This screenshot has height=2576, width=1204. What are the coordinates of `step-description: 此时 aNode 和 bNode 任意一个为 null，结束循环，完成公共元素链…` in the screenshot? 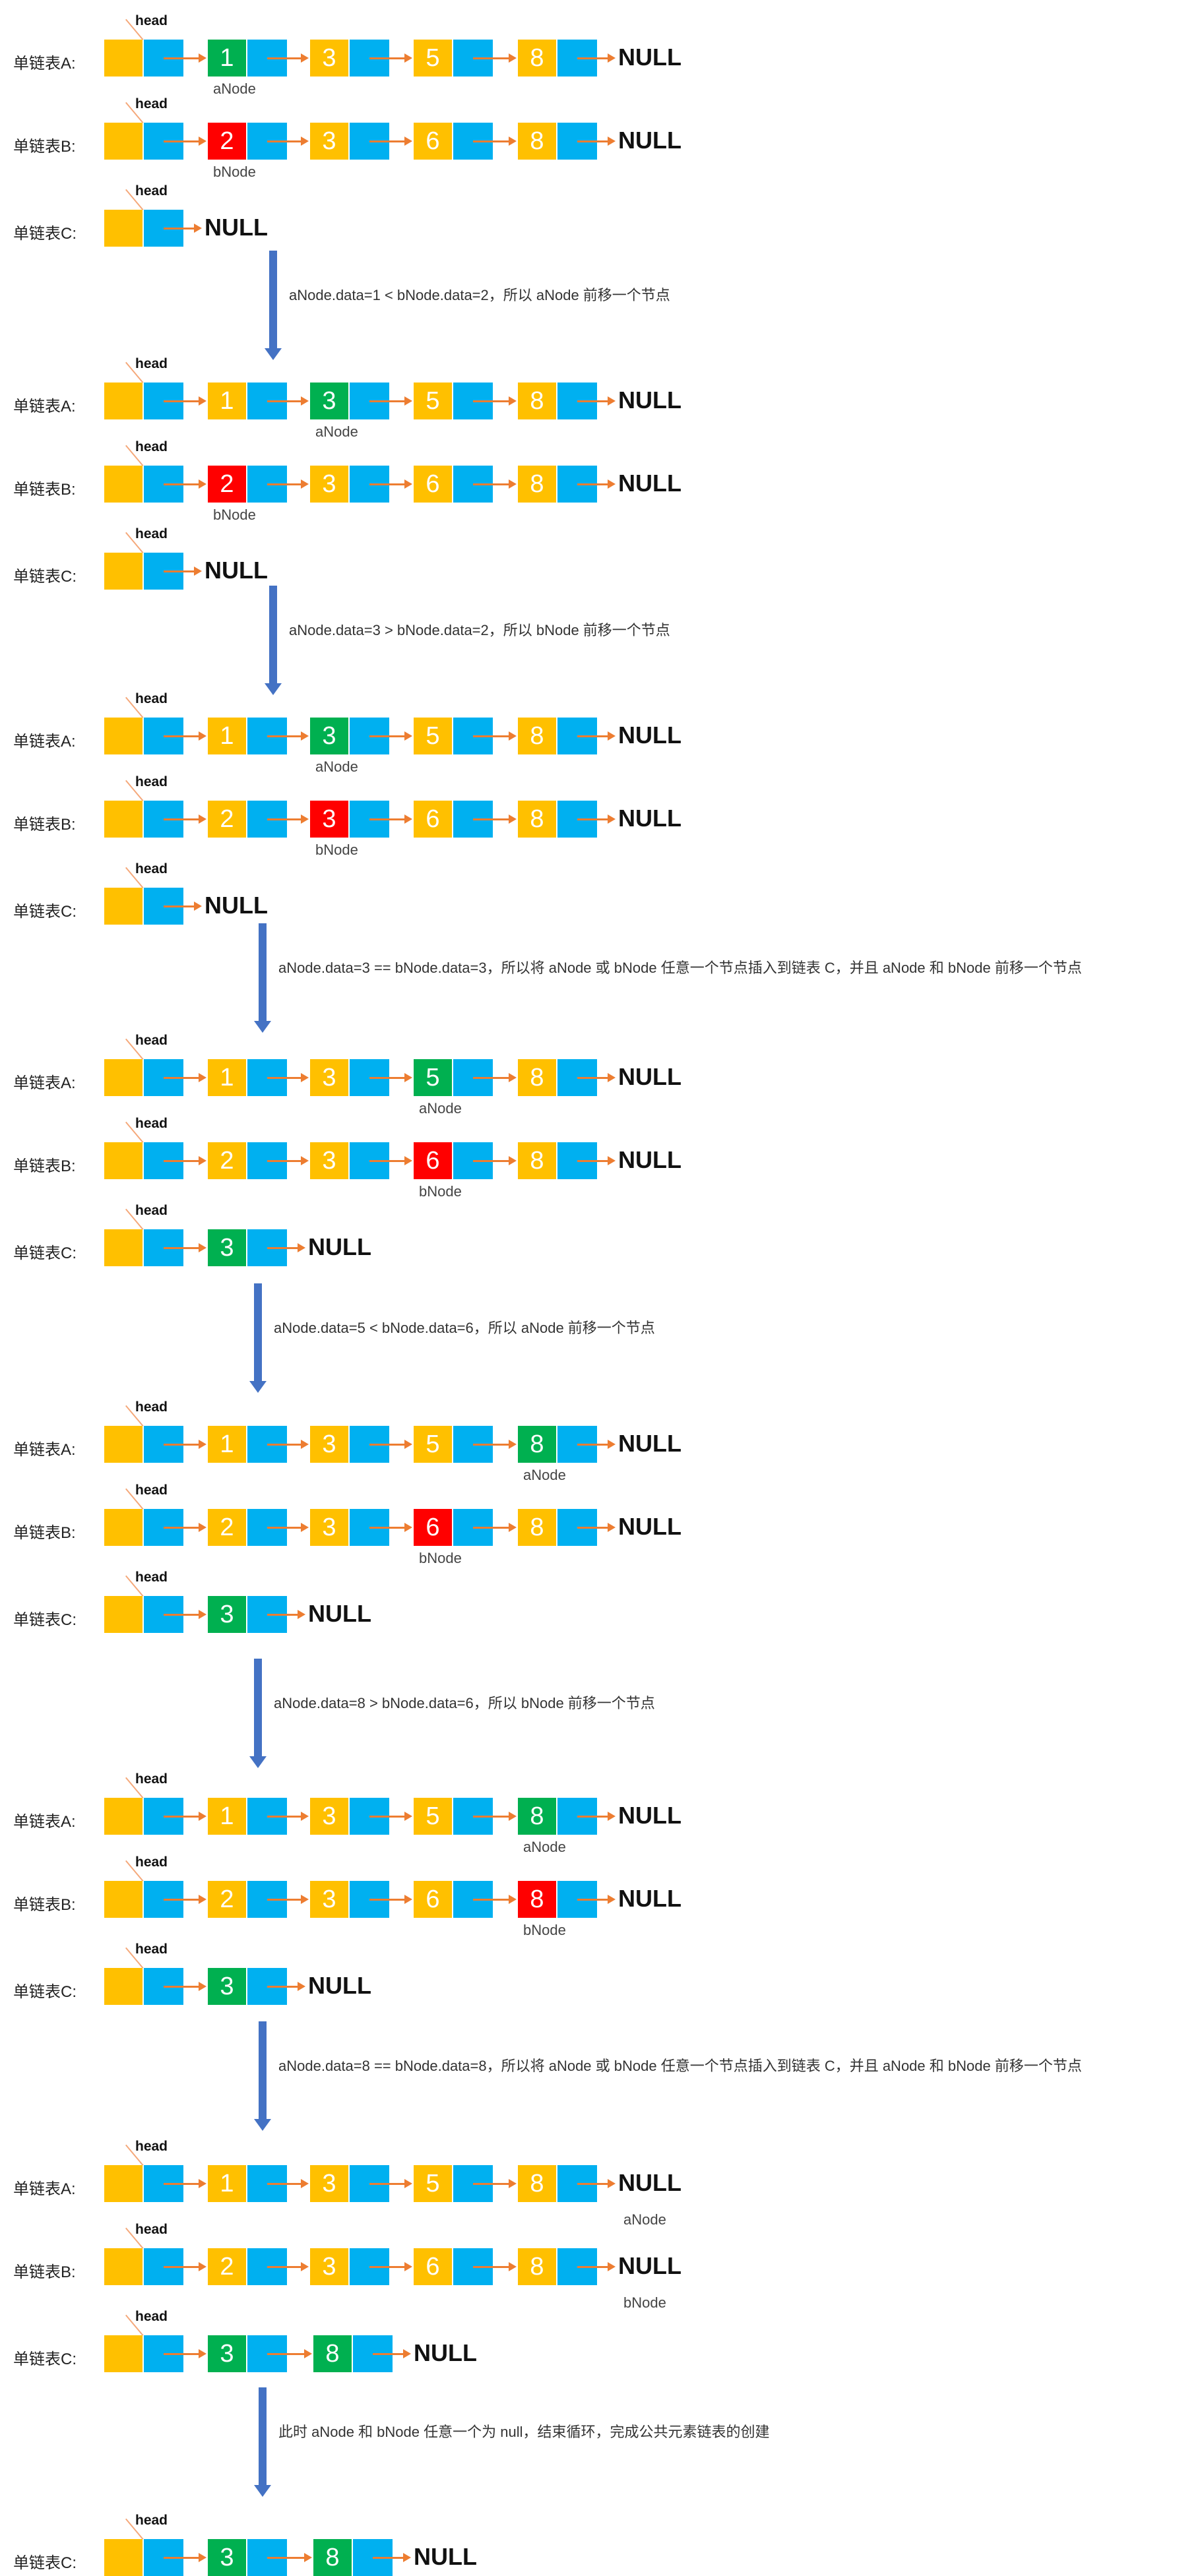 It's located at (524, 2432).